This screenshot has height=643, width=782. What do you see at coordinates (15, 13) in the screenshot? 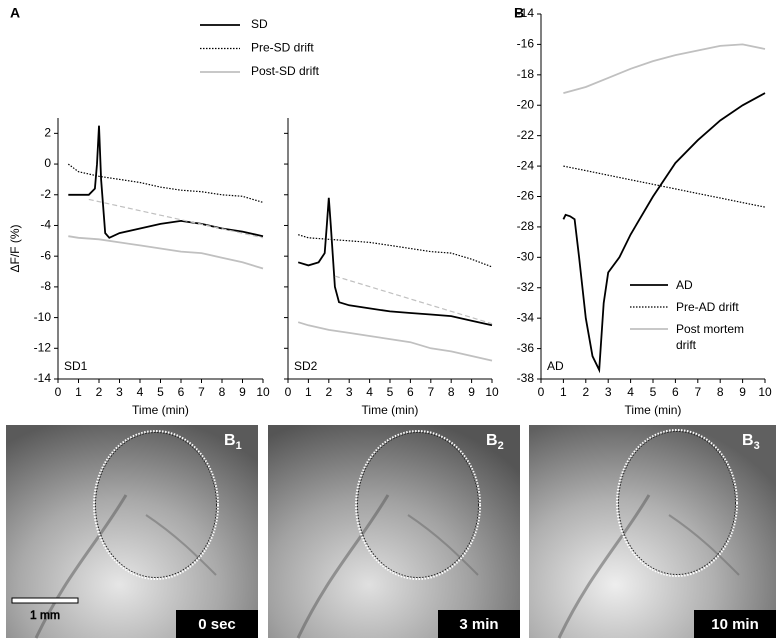
I see `panel-label: A` at bounding box center [15, 13].